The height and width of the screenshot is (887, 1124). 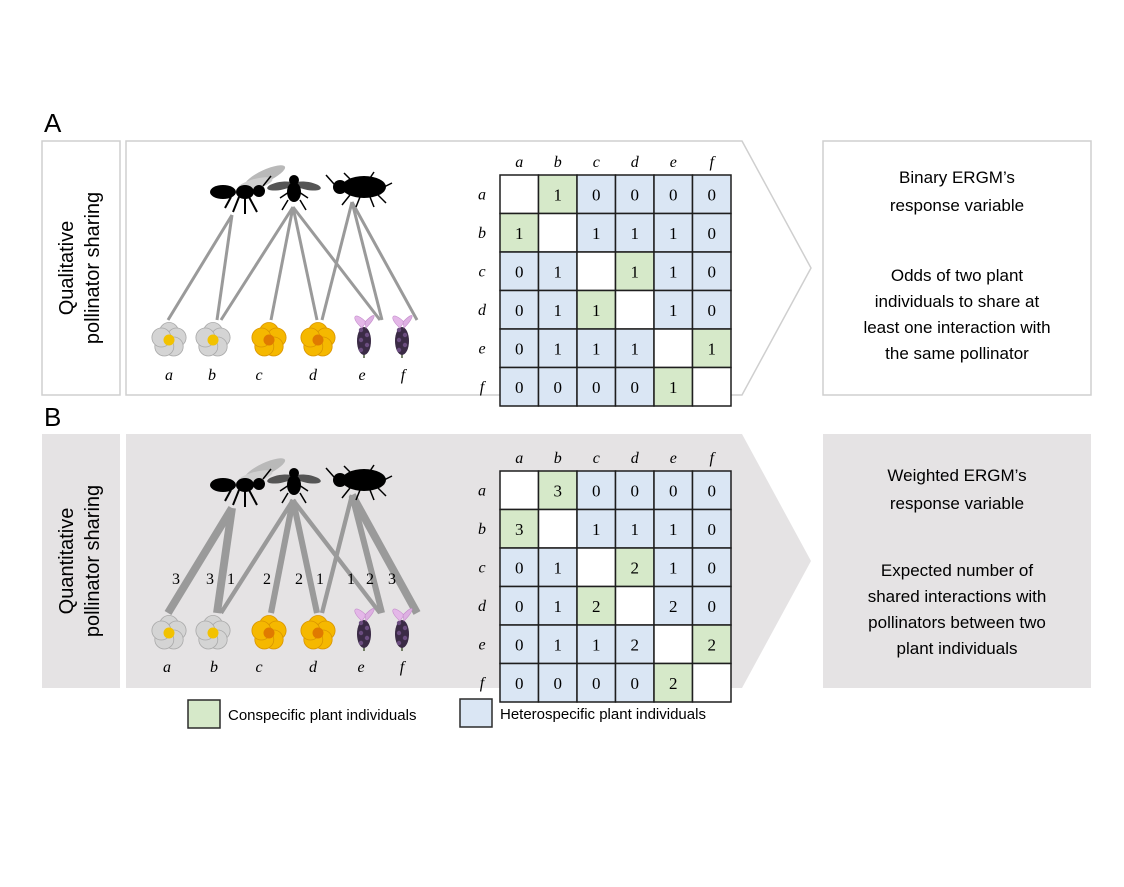 I want to click on matrix-row-header: e, so click(x=481, y=348).